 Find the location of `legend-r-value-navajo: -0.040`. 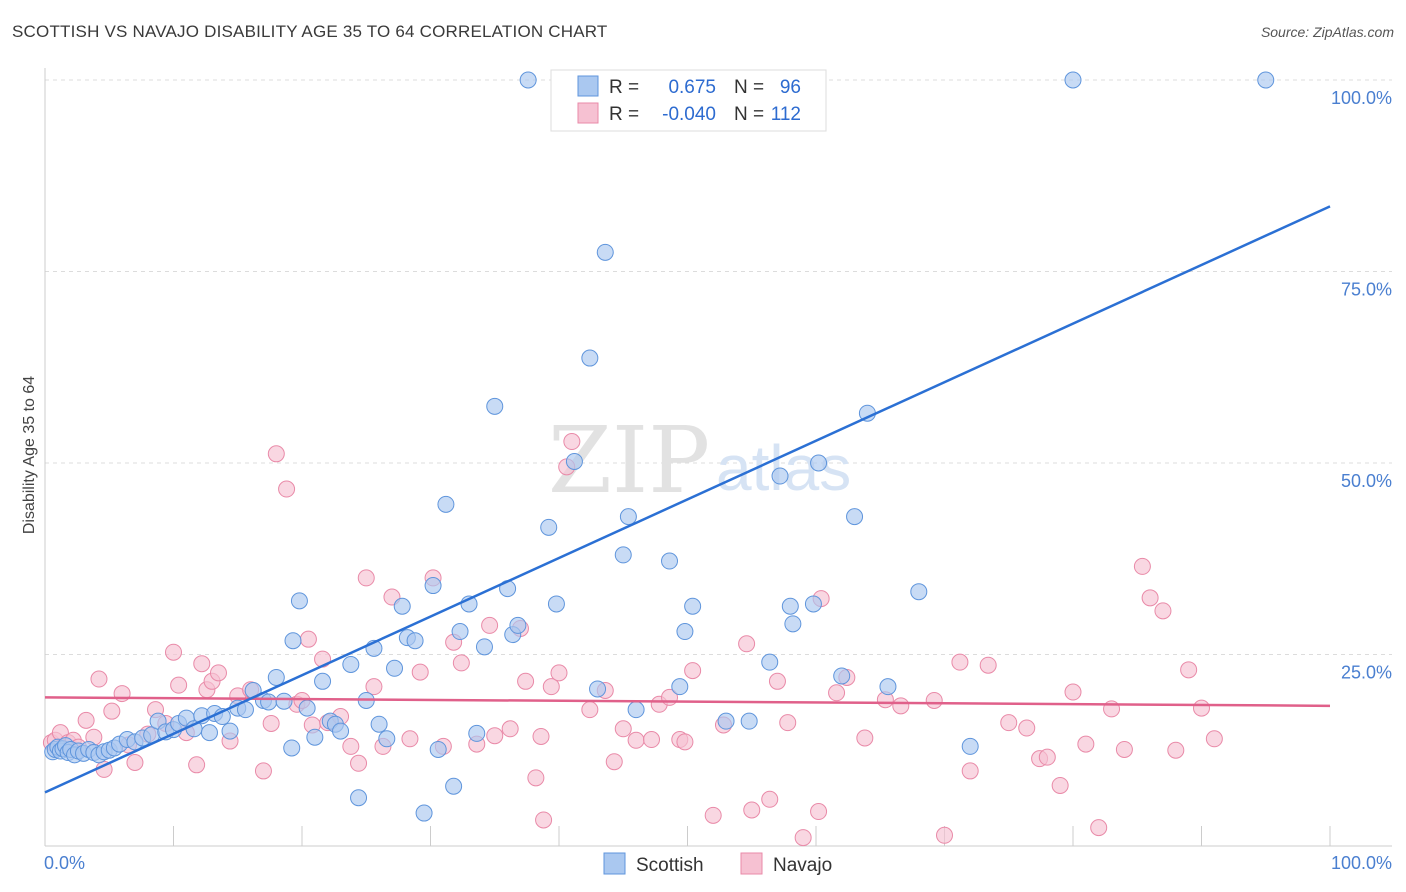

legend-r-value-navajo: -0.040 is located at coordinates (689, 114).